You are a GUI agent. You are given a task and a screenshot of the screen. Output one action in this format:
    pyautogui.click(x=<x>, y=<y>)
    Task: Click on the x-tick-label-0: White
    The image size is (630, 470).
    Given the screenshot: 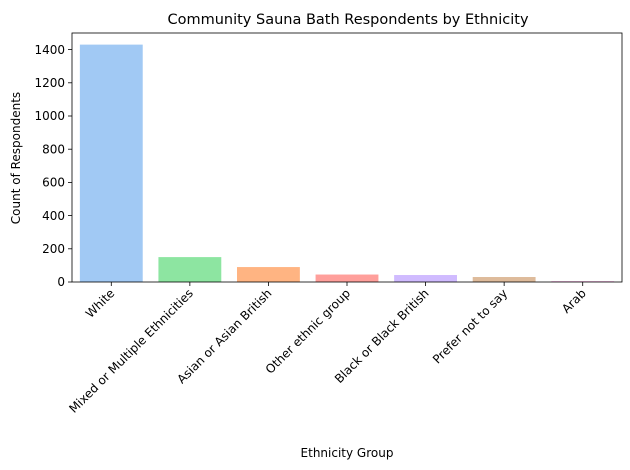 What is the action you would take?
    pyautogui.click(x=100, y=303)
    